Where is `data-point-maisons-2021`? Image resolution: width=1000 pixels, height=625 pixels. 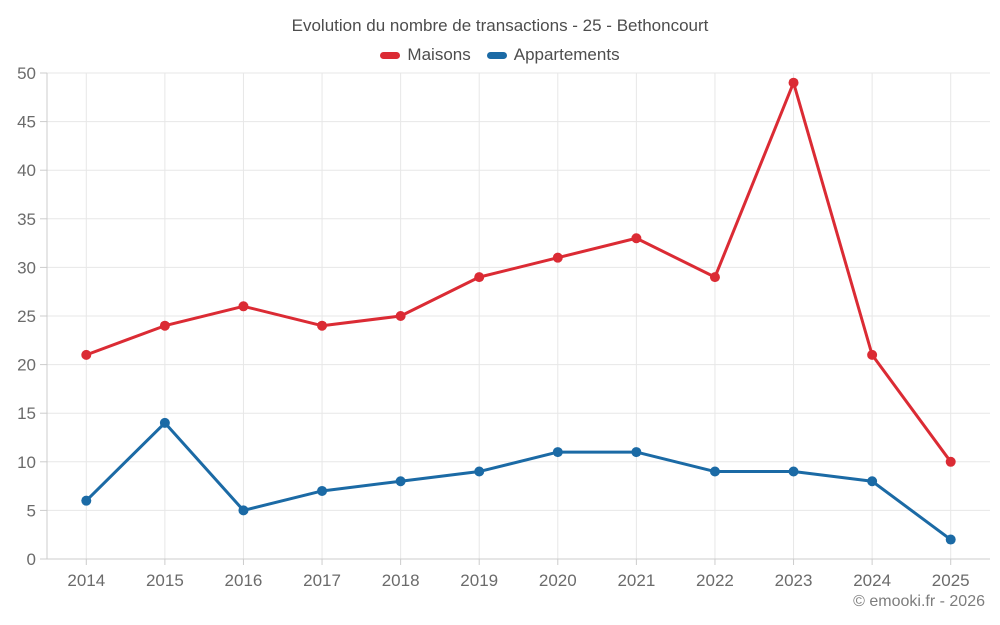
data-point-maisons-2021 is located at coordinates (636, 238).